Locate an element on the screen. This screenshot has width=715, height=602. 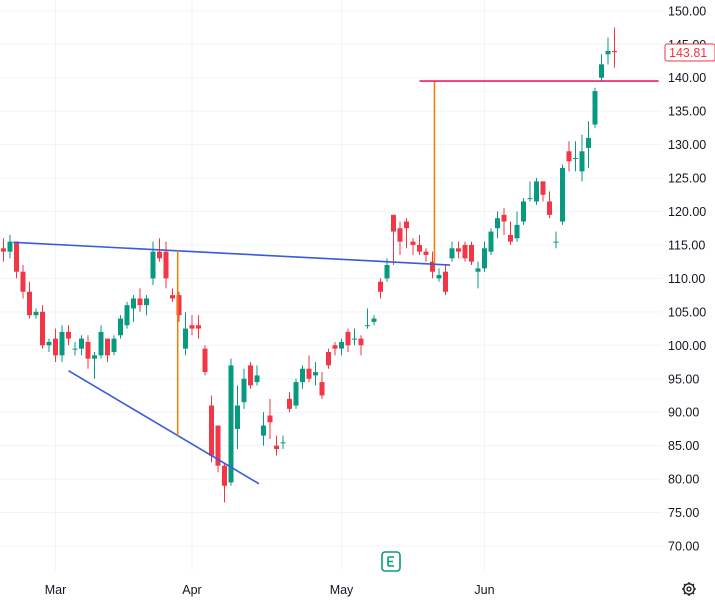
y-tick-label: 100.00 is located at coordinates (687, 346).